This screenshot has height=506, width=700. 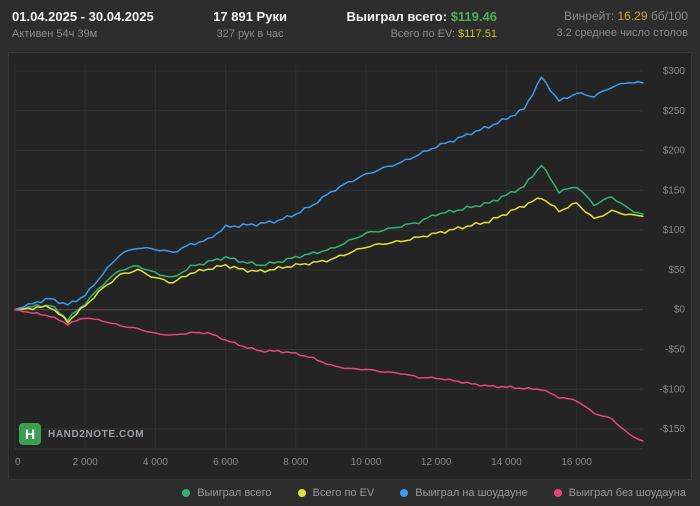 What do you see at coordinates (397, 16) in the screenshot?
I see `won-total-label: Выиграл всего:` at bounding box center [397, 16].